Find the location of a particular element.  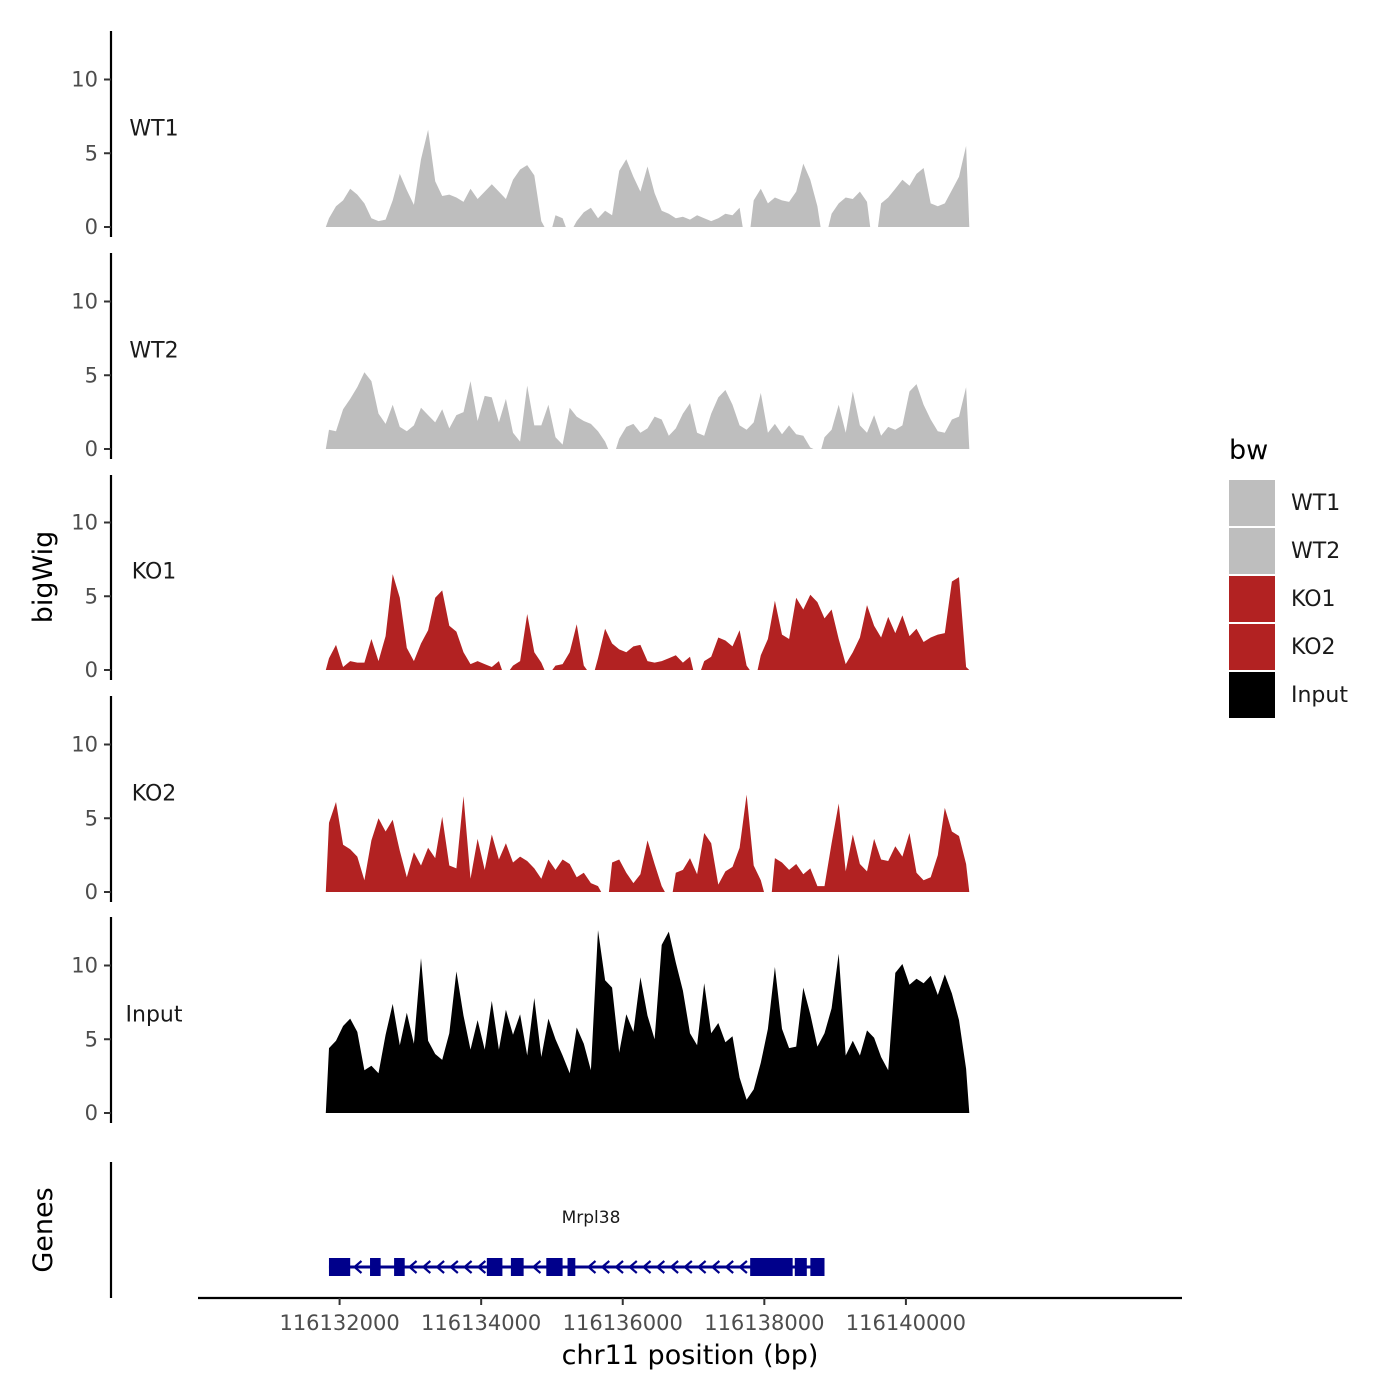

y-tick-label-input-5: 5 is located at coordinates (91, 1039).